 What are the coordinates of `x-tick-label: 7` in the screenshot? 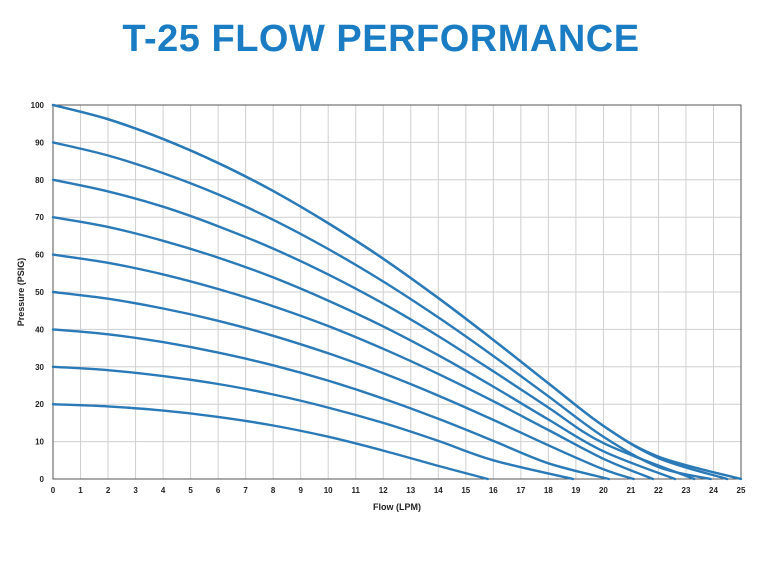 It's located at (245, 490).